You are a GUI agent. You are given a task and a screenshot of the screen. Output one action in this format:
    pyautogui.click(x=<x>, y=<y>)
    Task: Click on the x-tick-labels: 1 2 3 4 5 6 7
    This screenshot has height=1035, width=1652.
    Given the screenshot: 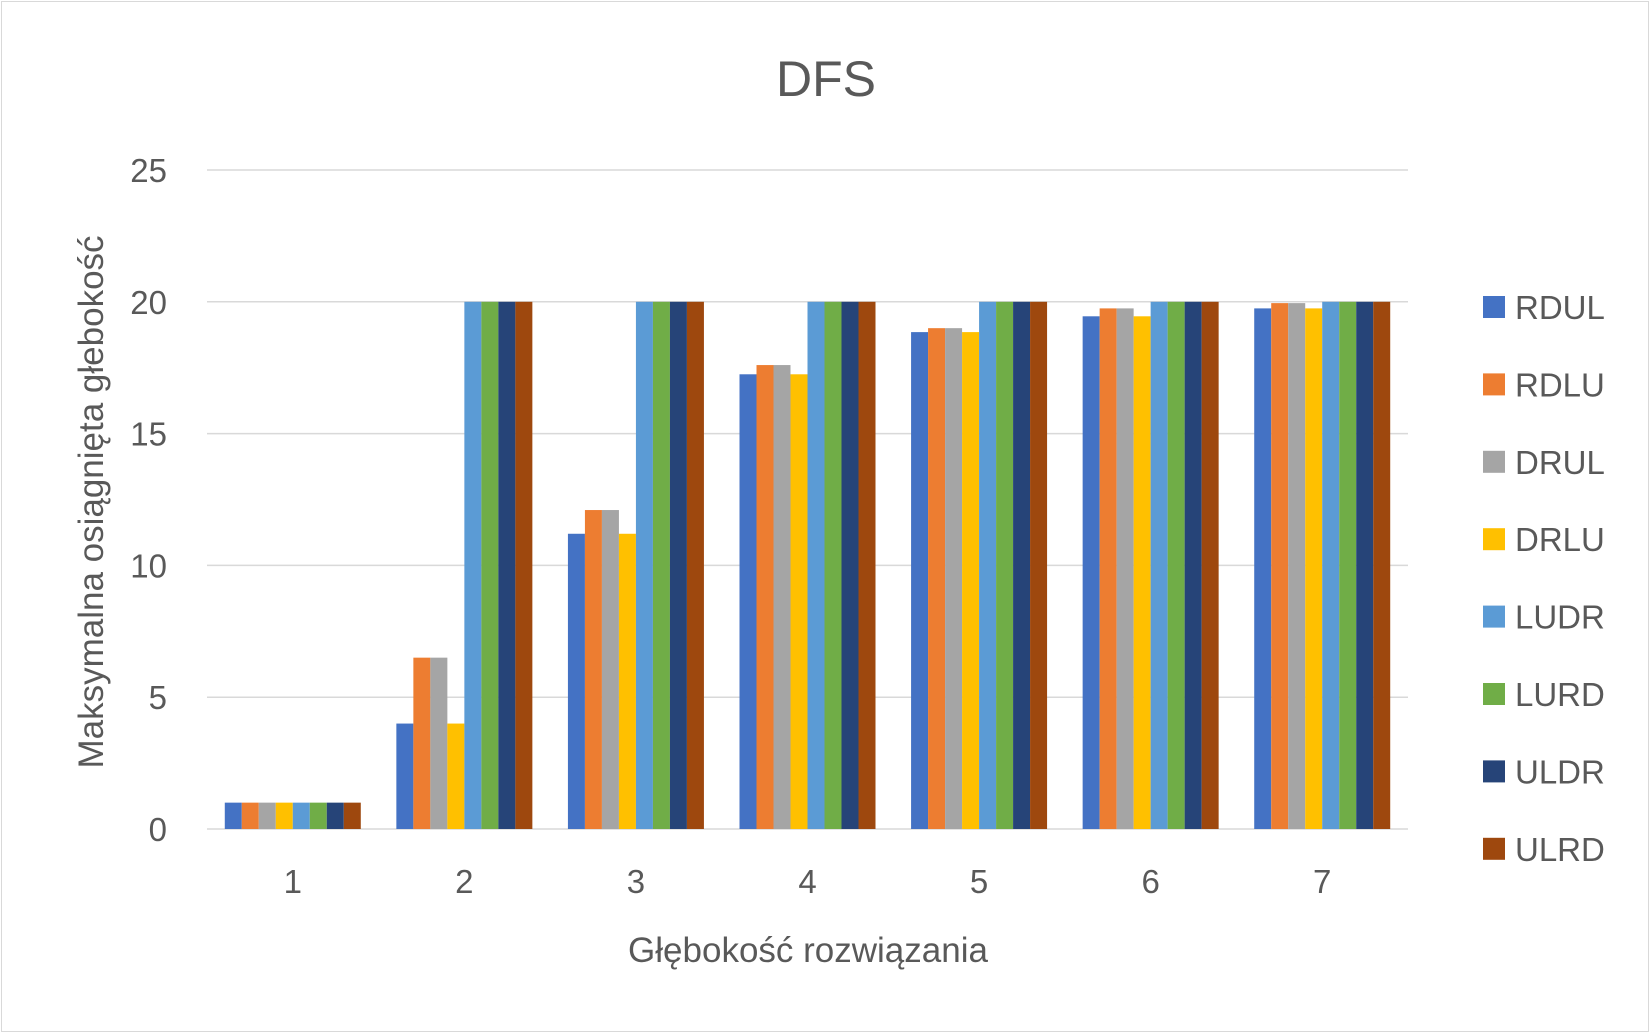 What is the action you would take?
    pyautogui.click(x=808, y=881)
    